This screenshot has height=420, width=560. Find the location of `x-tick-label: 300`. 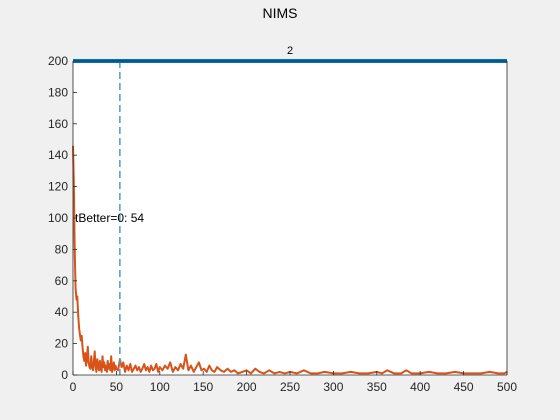

x-tick-label: 300 is located at coordinates (333, 387).